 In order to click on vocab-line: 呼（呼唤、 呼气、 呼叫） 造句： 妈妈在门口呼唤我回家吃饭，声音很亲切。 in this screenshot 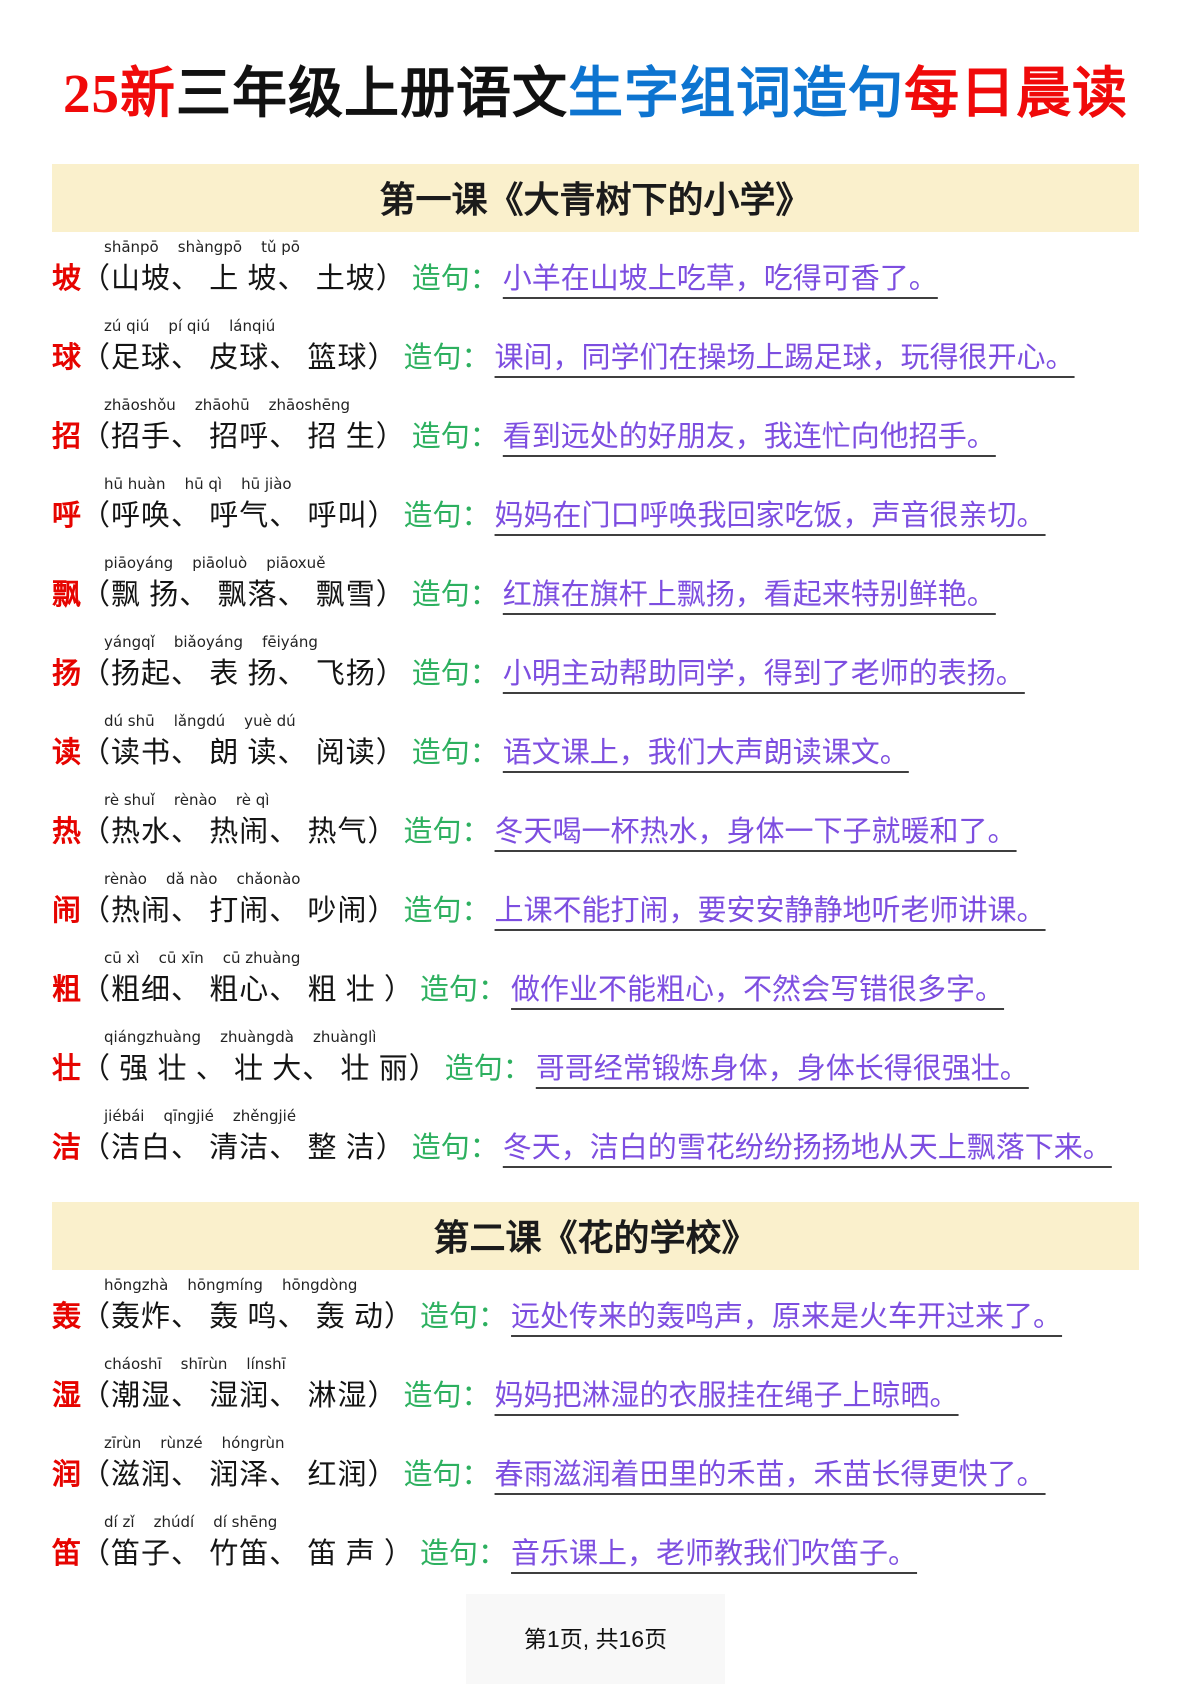, I will do `click(595, 516)`.